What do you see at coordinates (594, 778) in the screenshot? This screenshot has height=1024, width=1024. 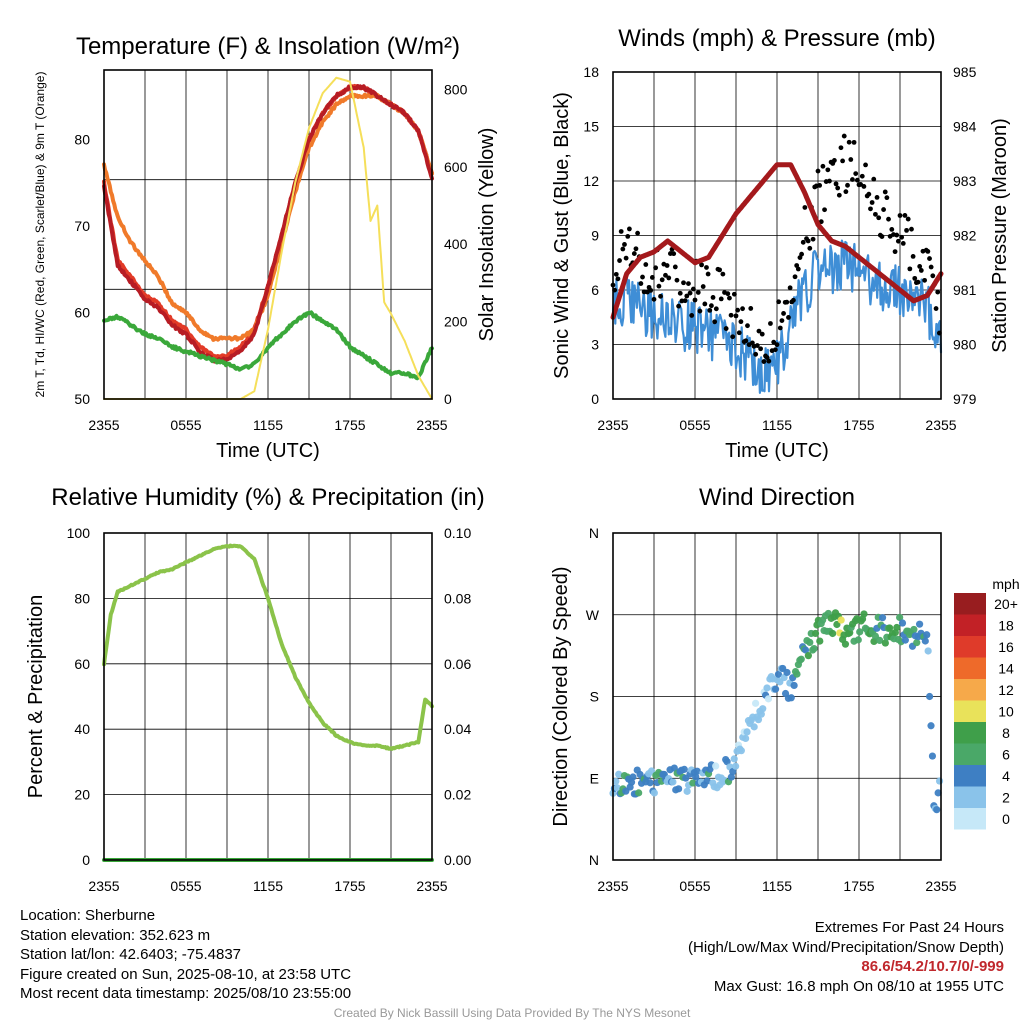 I see `y-tick-label: E` at bounding box center [594, 778].